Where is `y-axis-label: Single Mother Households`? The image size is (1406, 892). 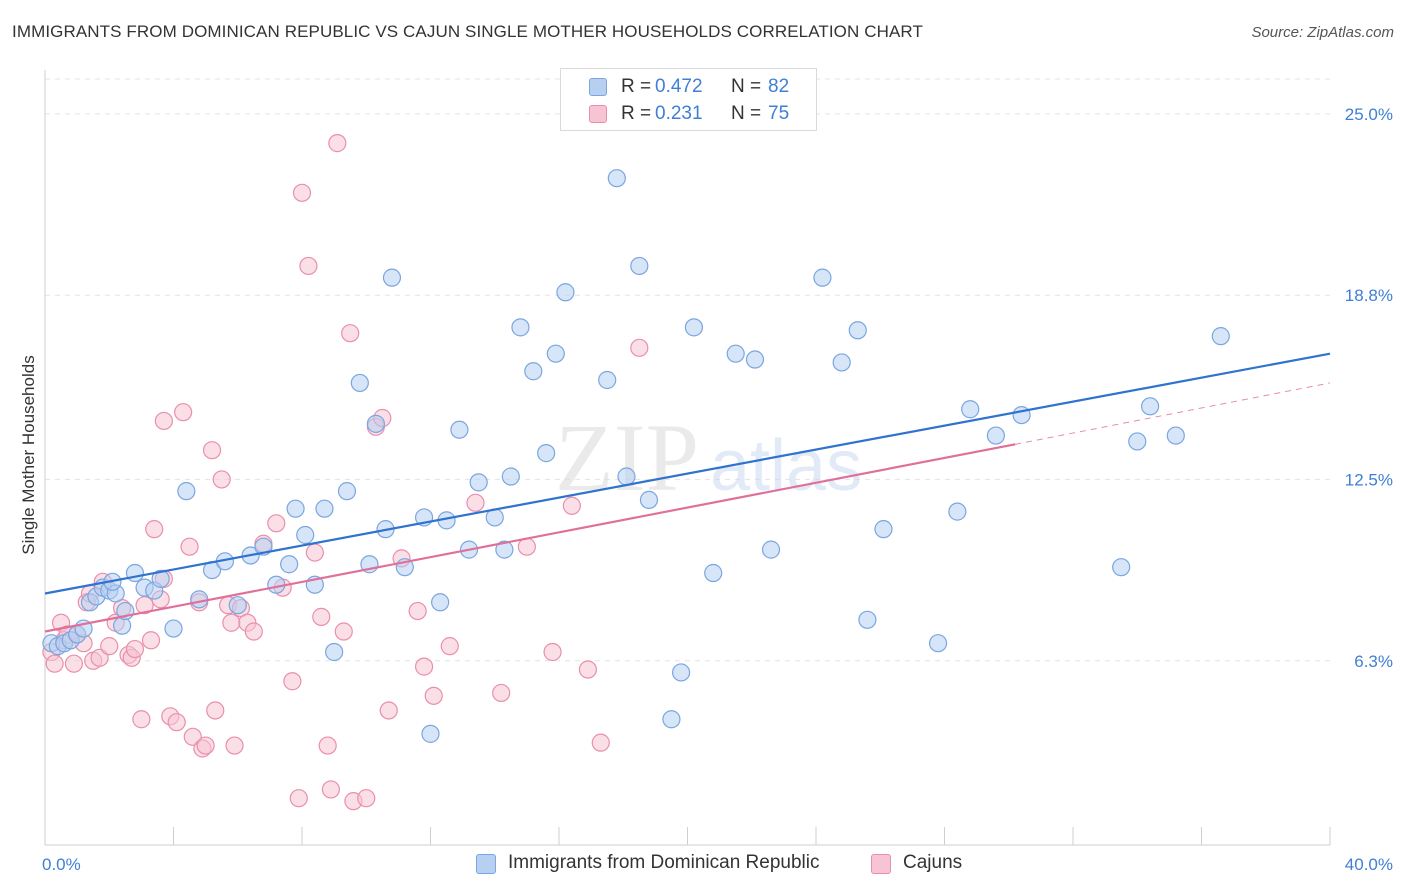
y-axis-label: Single Mother Households is located at coordinates (28, 454).